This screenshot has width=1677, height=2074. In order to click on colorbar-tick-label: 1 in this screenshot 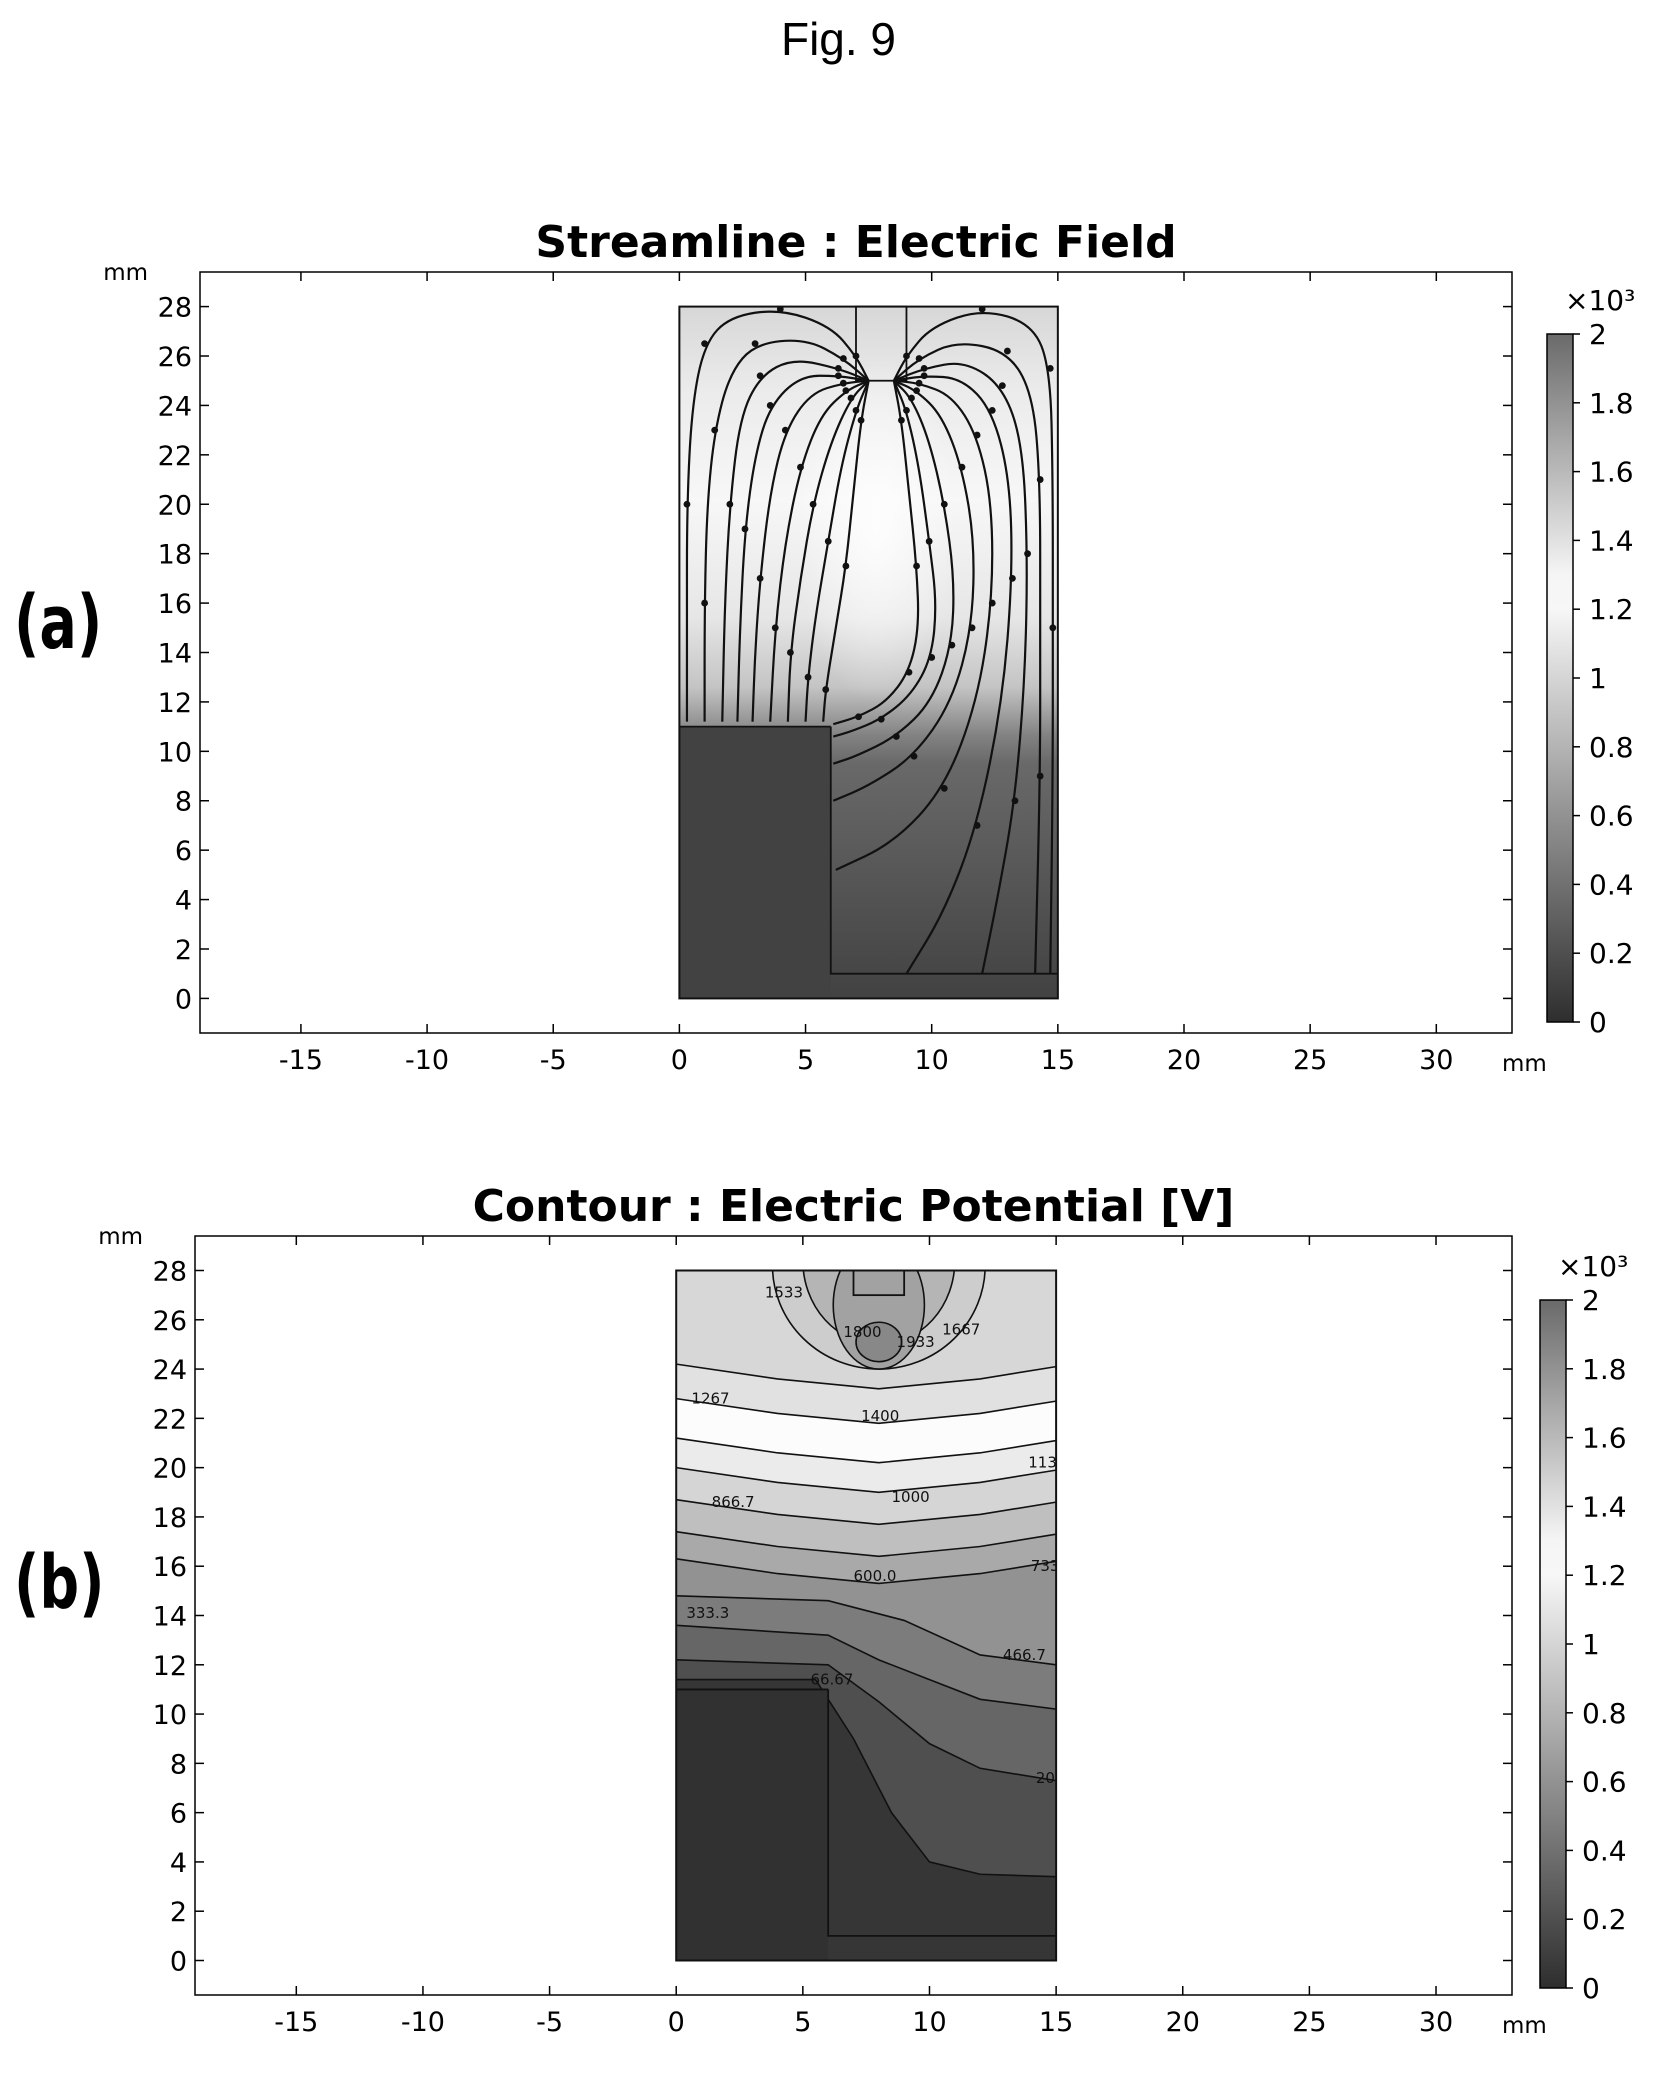, I will do `click(1591, 1644)`.